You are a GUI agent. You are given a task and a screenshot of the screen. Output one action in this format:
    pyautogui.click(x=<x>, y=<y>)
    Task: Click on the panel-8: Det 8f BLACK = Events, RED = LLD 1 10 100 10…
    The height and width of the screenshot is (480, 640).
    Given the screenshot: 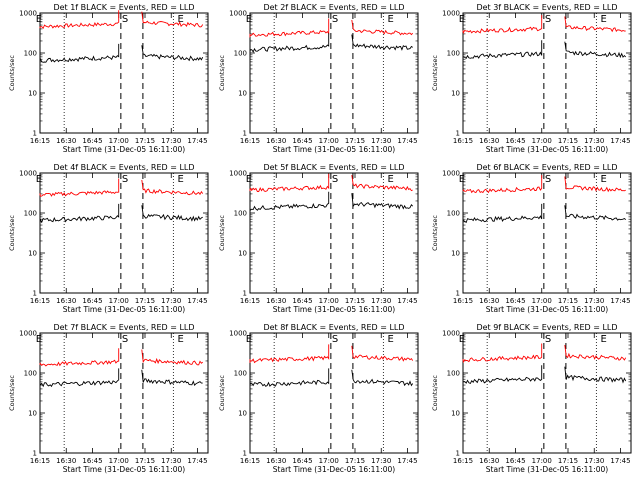 What is the action you would take?
    pyautogui.click(x=318, y=398)
    